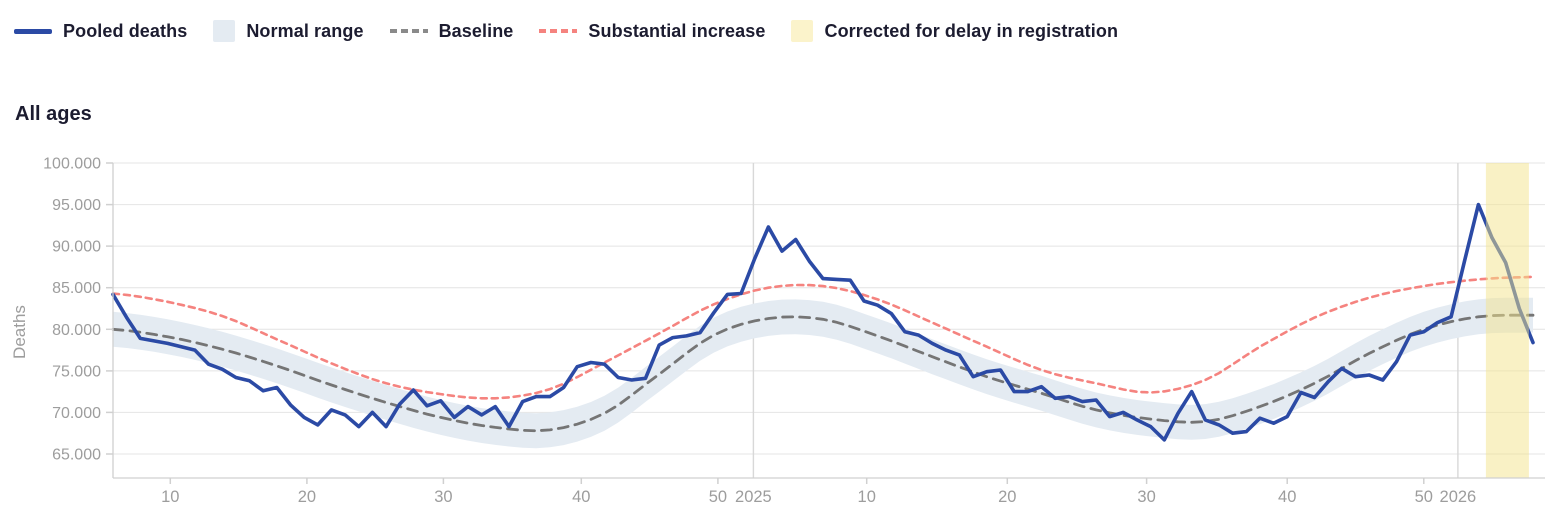 Image resolution: width=1547 pixels, height=529 pixels. I want to click on normal-range-band-swatch, so click(224, 31).